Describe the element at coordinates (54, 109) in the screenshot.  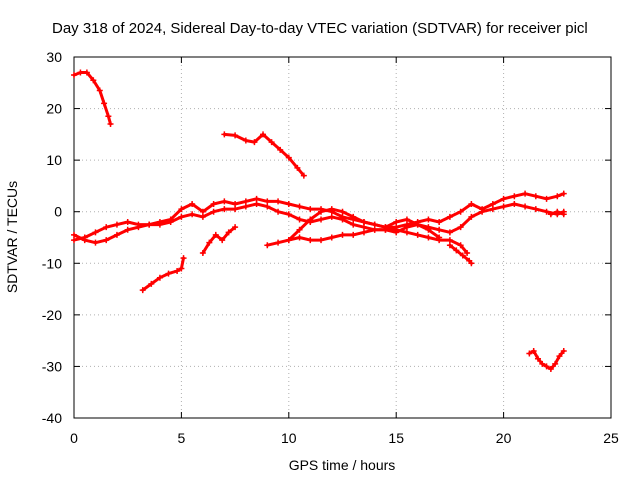
I see `y-tick-label: 20` at that location.